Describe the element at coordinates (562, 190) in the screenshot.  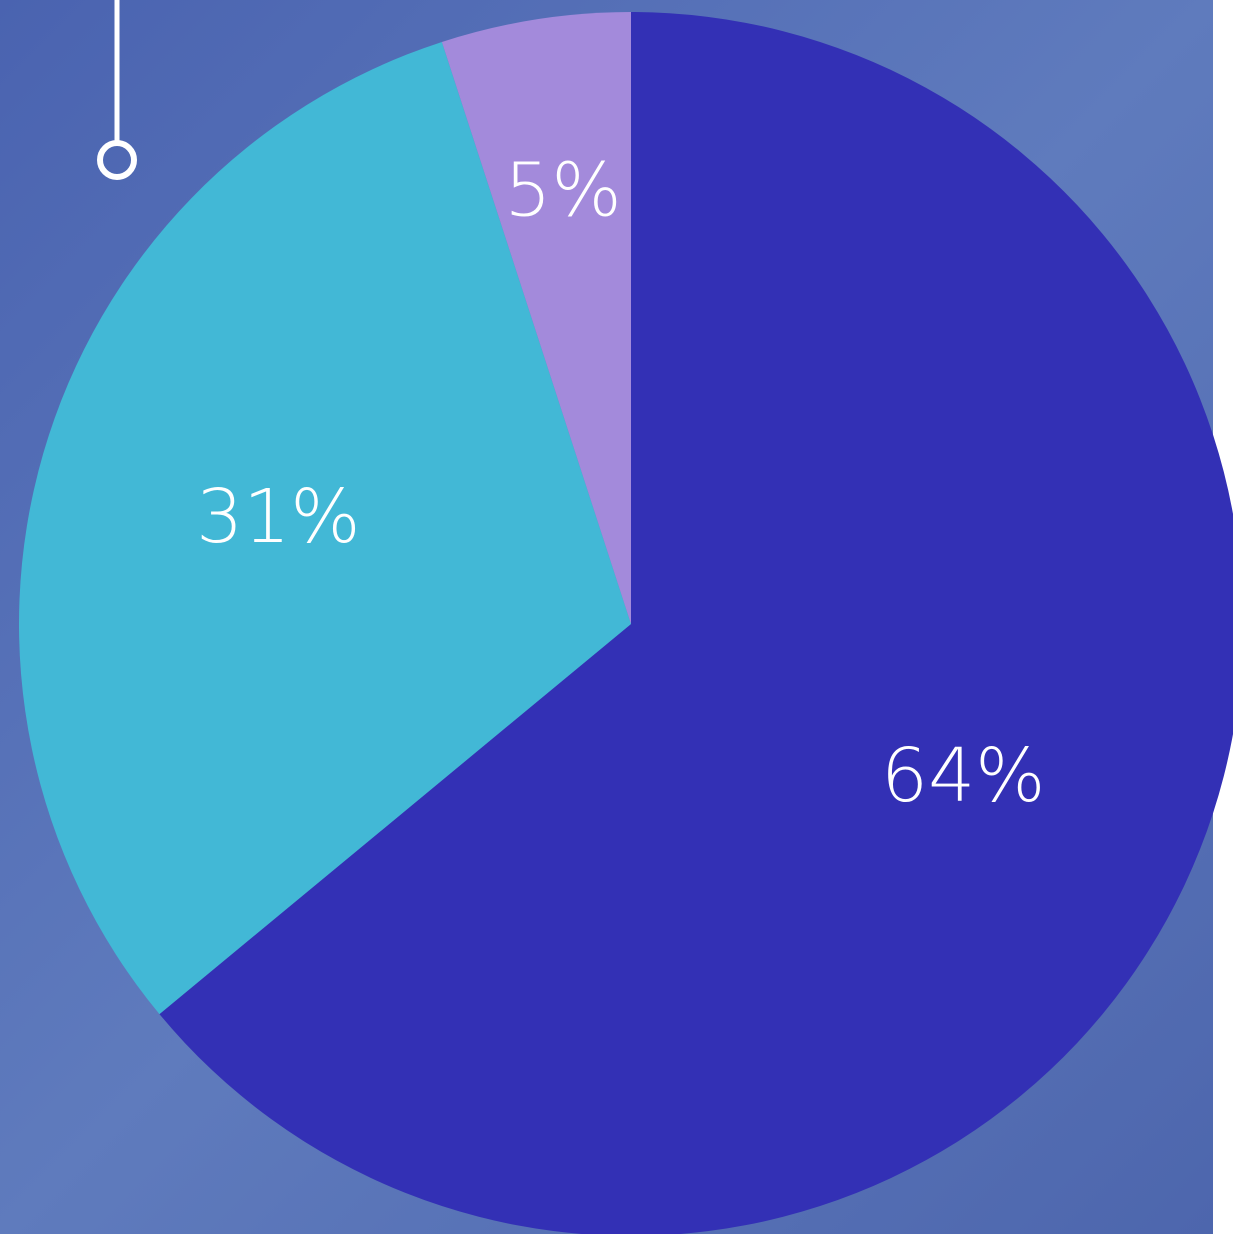
I see `data-label: 5%` at that location.